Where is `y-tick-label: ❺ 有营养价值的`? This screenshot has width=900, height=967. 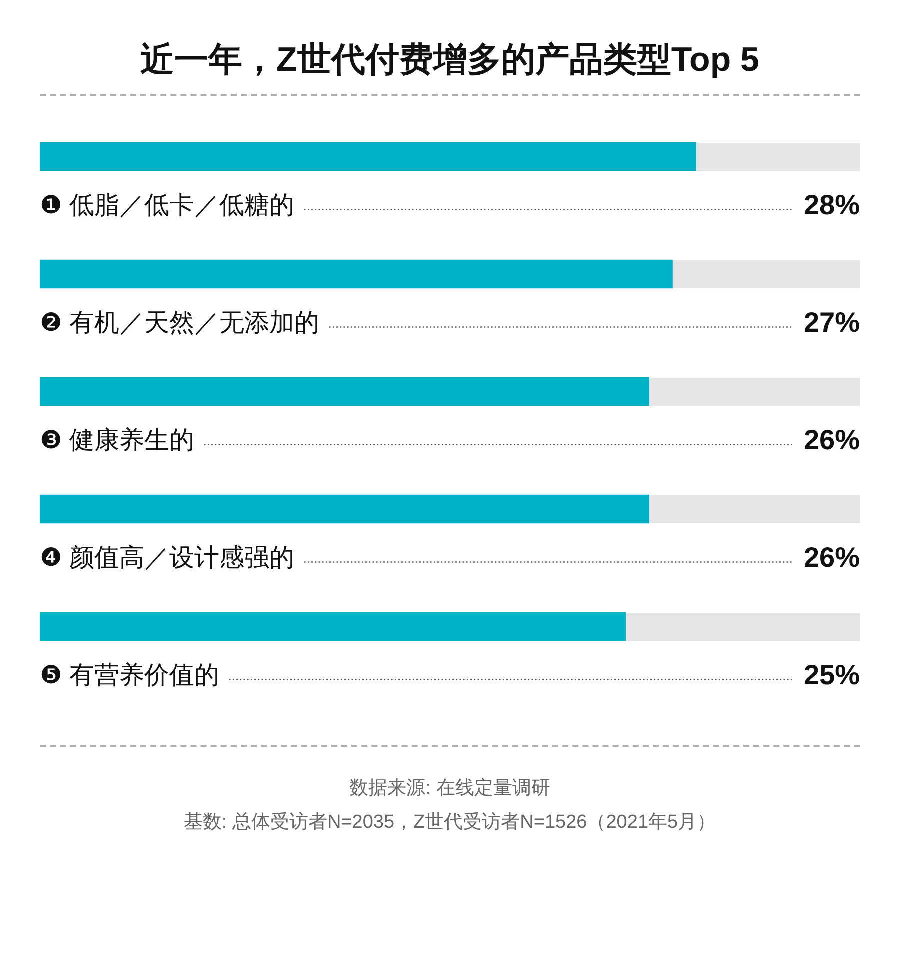 y-tick-label: ❺ 有营养价值的 is located at coordinates (130, 676).